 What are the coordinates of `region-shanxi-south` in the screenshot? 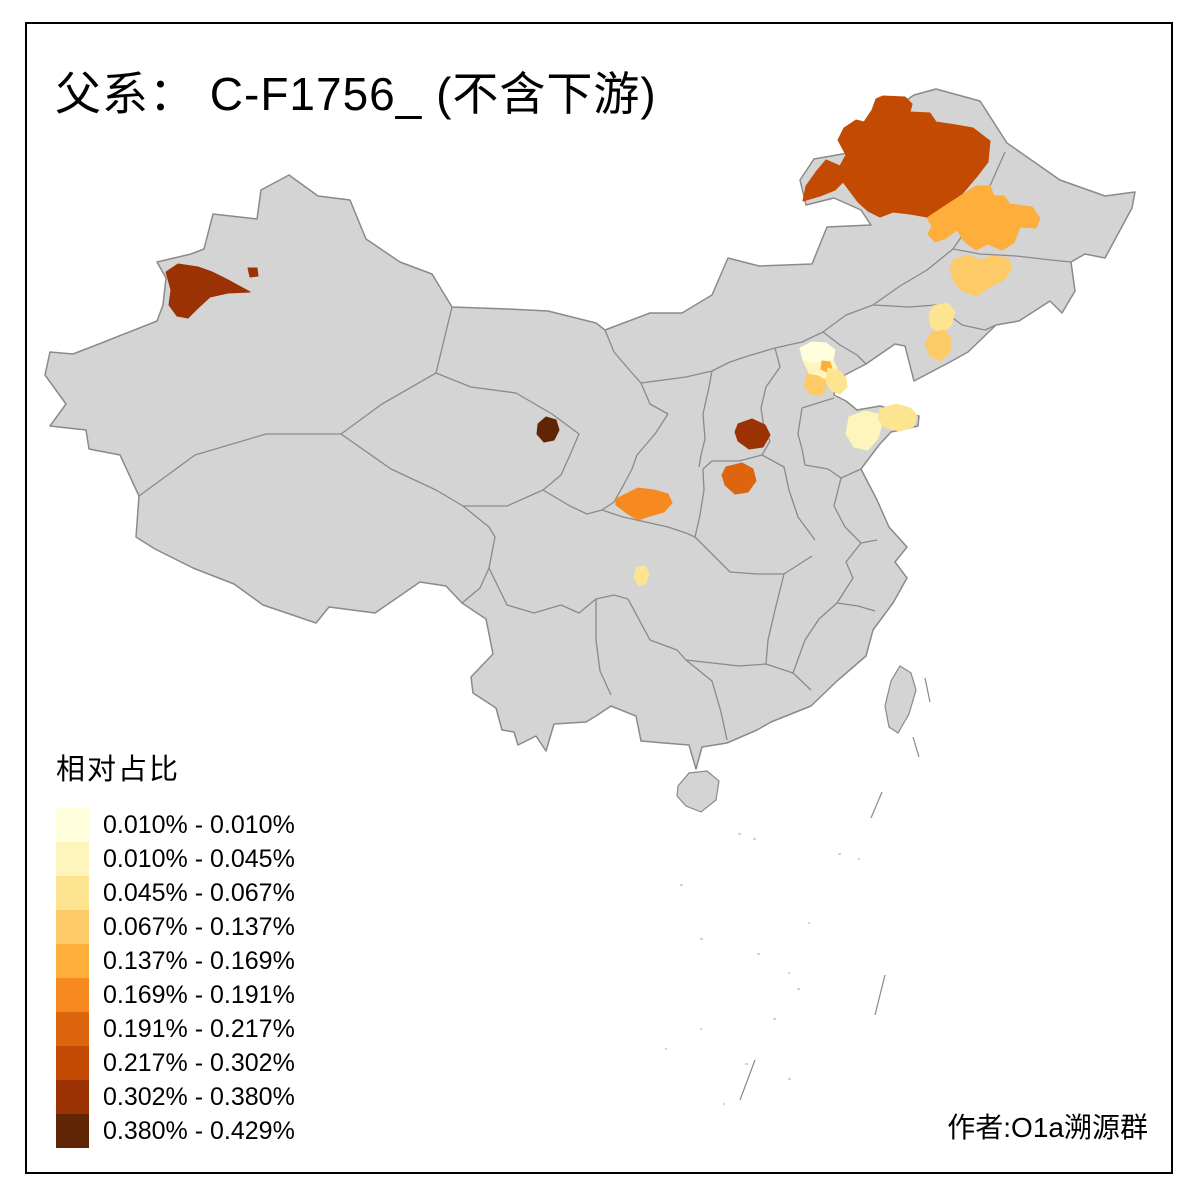 It's located at (739, 478).